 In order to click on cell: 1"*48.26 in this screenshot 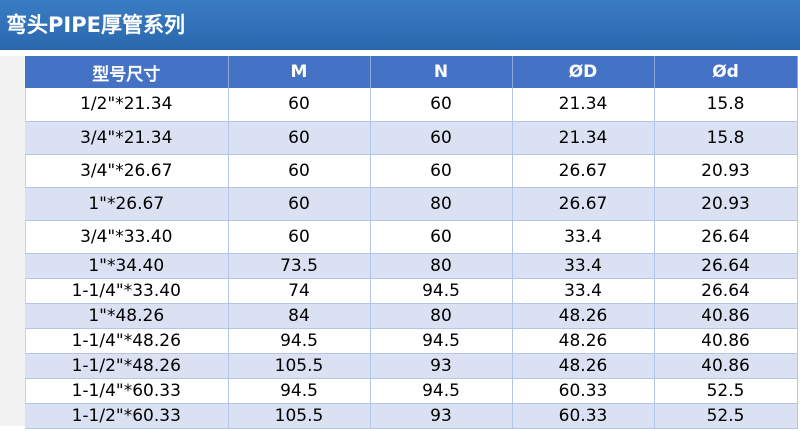, I will do `click(127, 316)`.